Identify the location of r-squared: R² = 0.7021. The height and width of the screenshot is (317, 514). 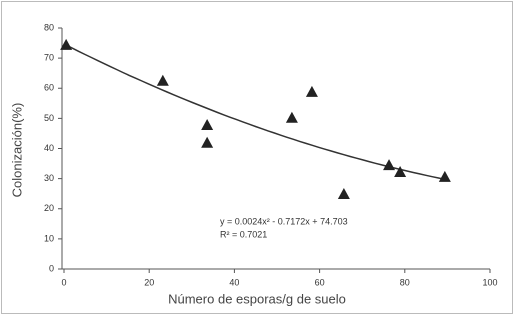
(243, 234).